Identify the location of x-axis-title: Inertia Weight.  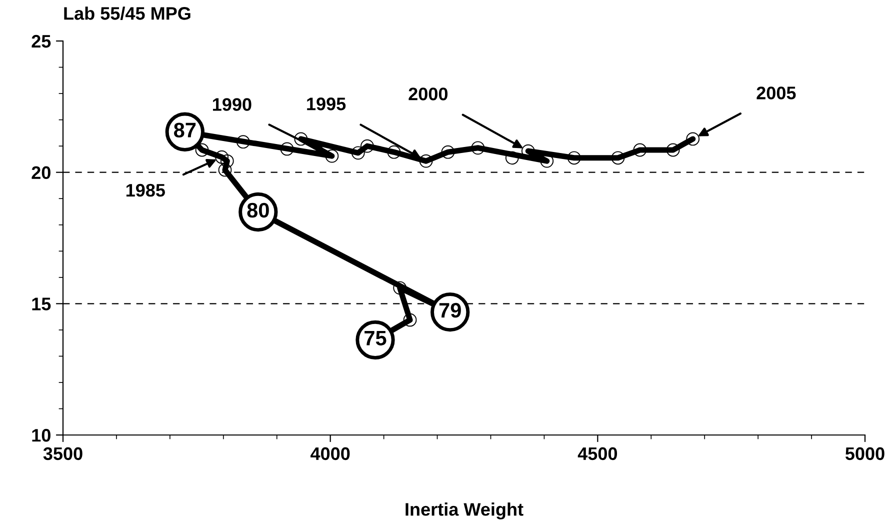
(465, 511).